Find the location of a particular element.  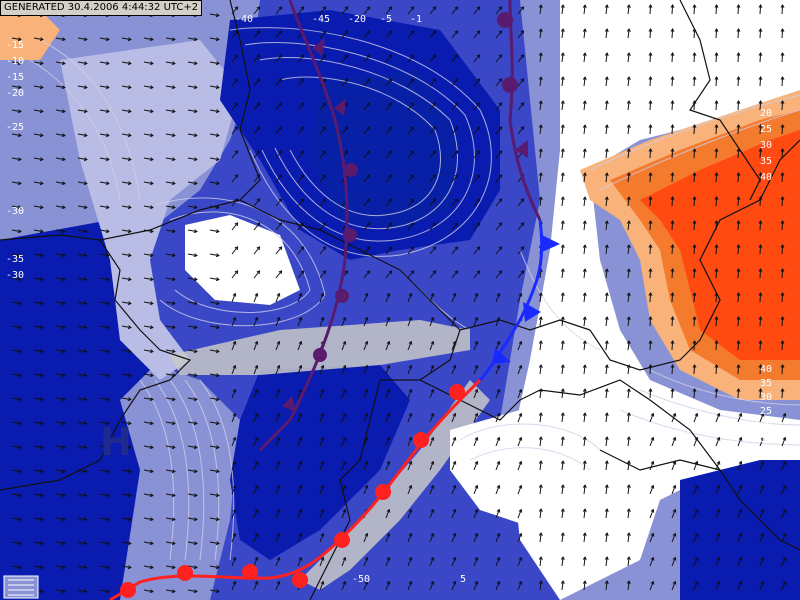

isoline-label: 25 is located at coordinates (766, 129).